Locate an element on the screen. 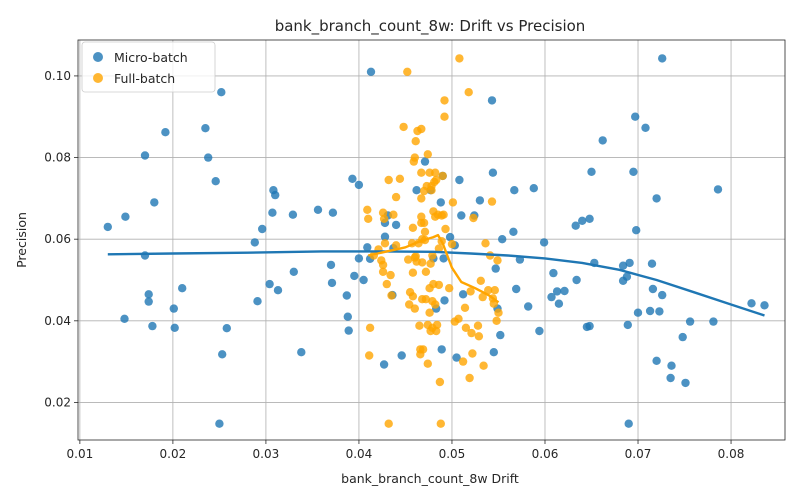  x-tick-label: 0.02 is located at coordinates (173, 454).